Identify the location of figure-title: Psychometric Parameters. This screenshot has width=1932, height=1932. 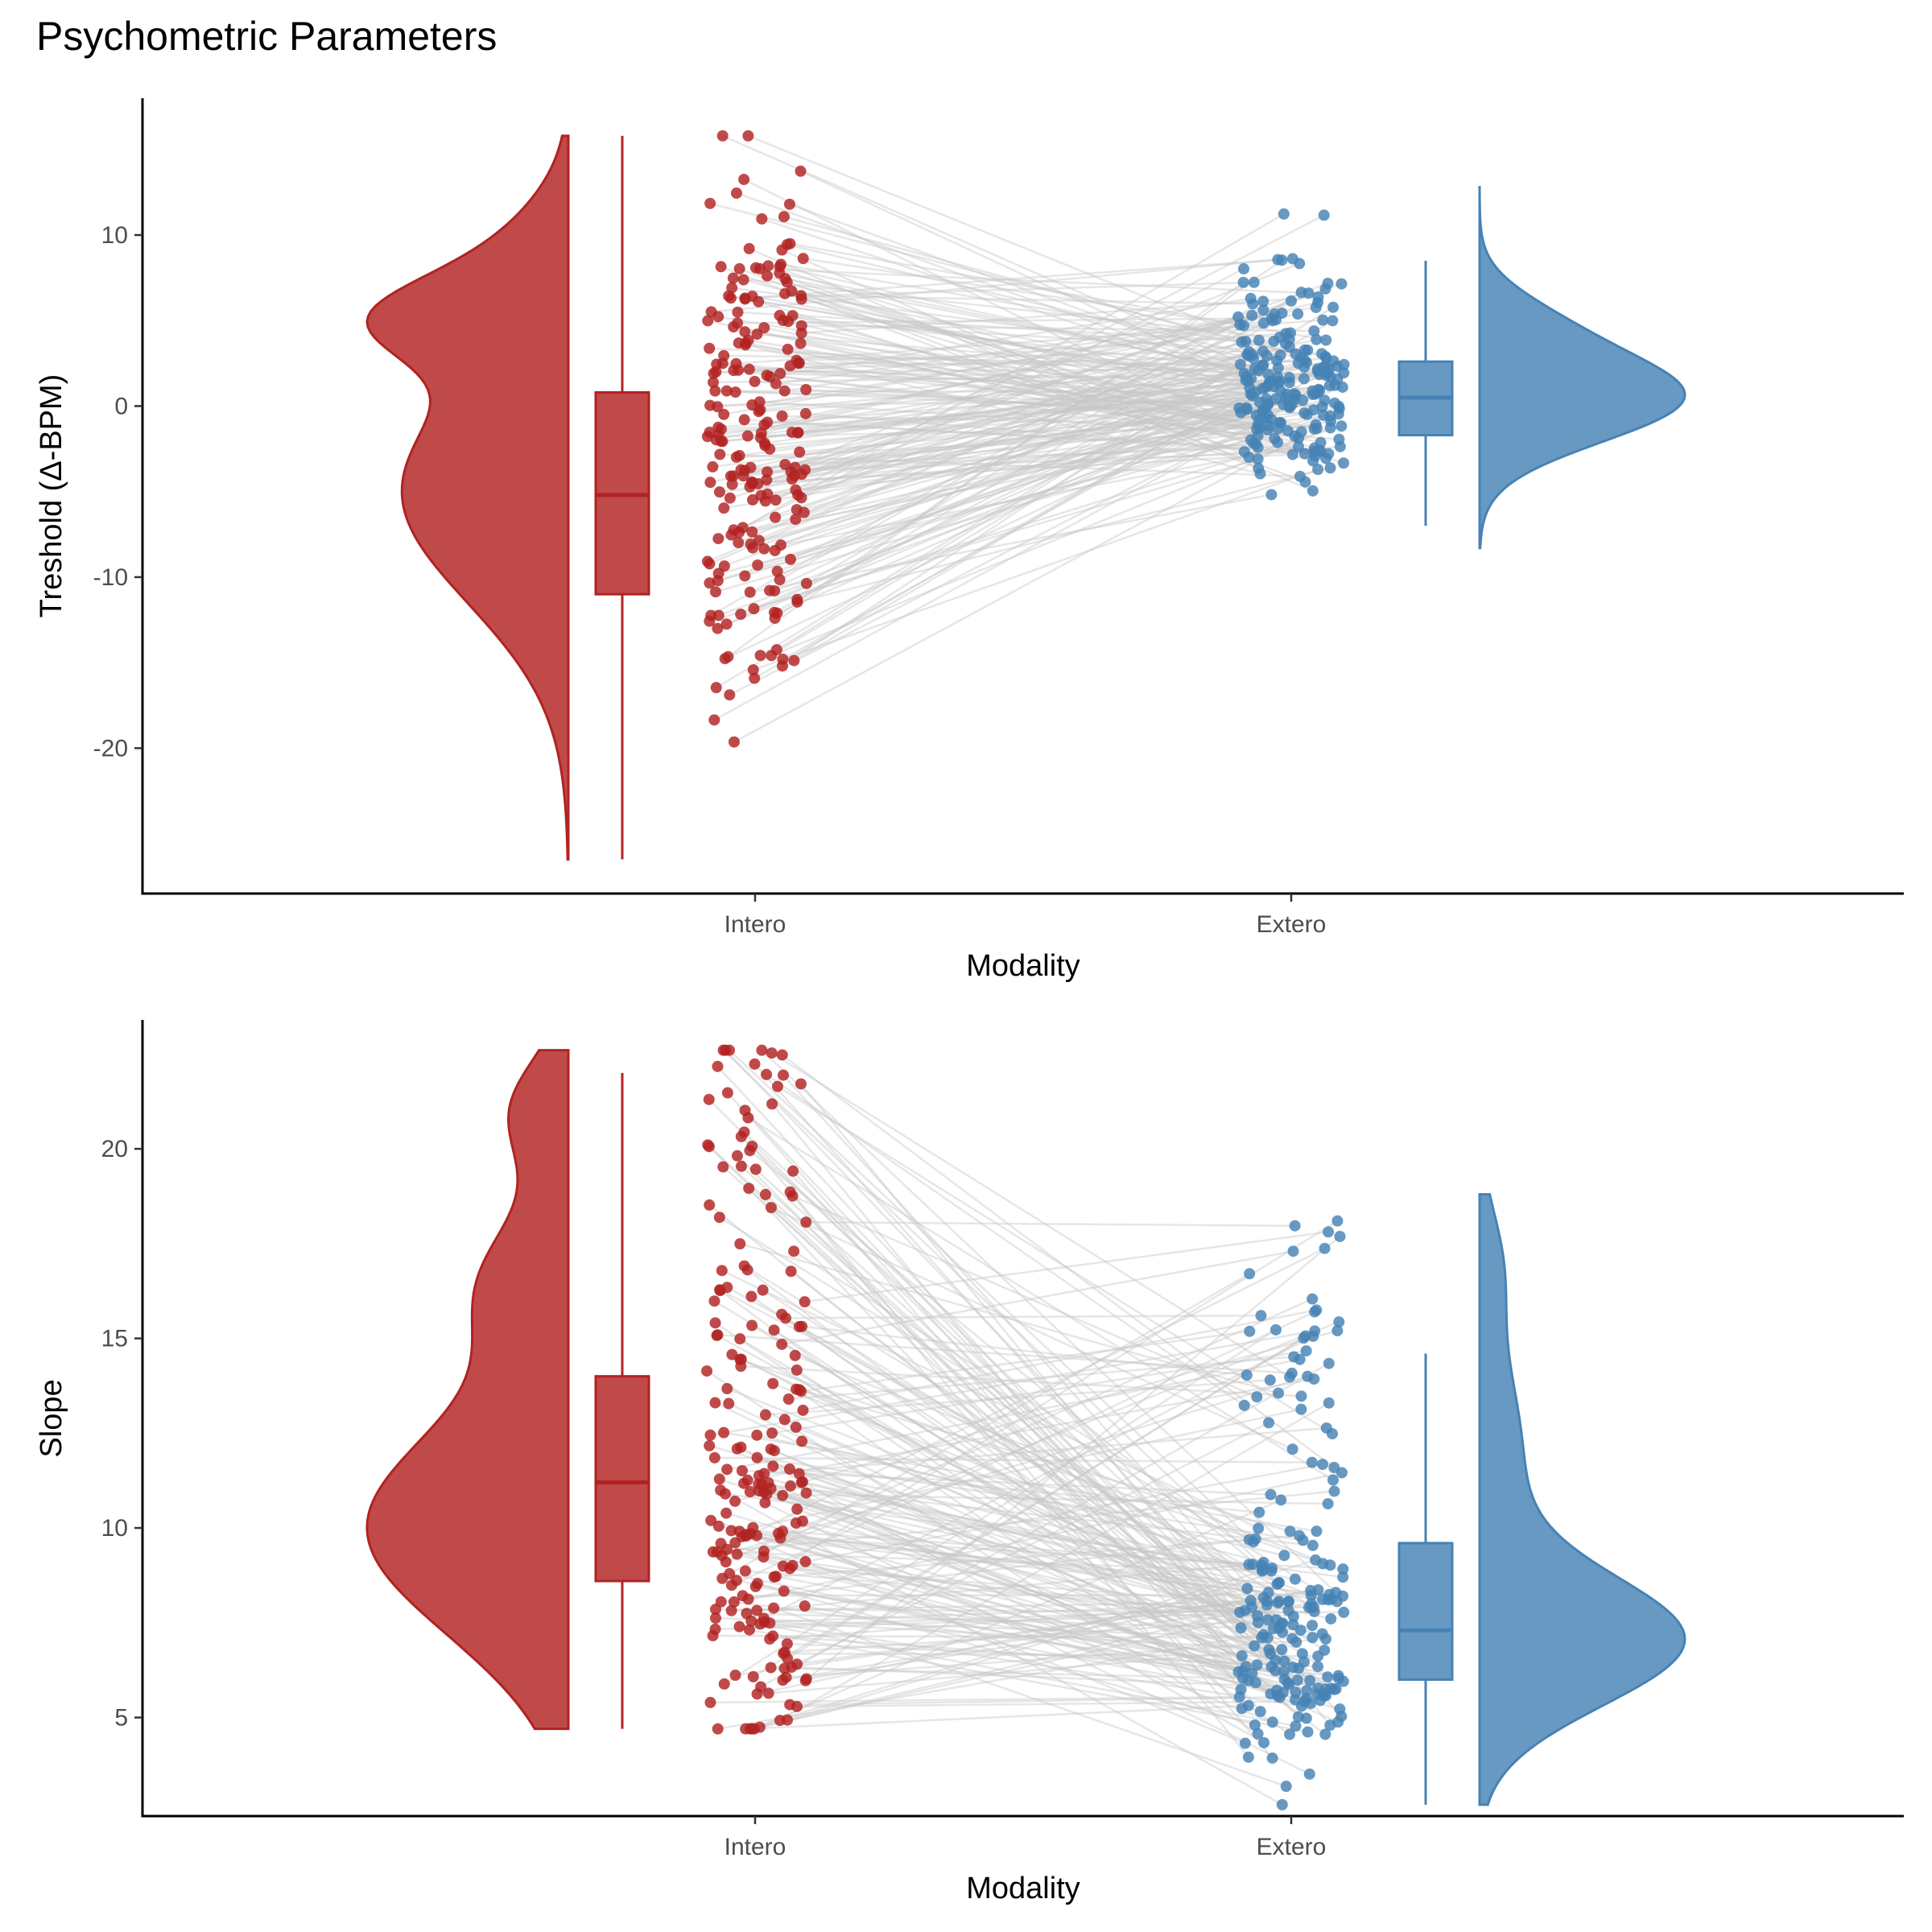
(266, 36).